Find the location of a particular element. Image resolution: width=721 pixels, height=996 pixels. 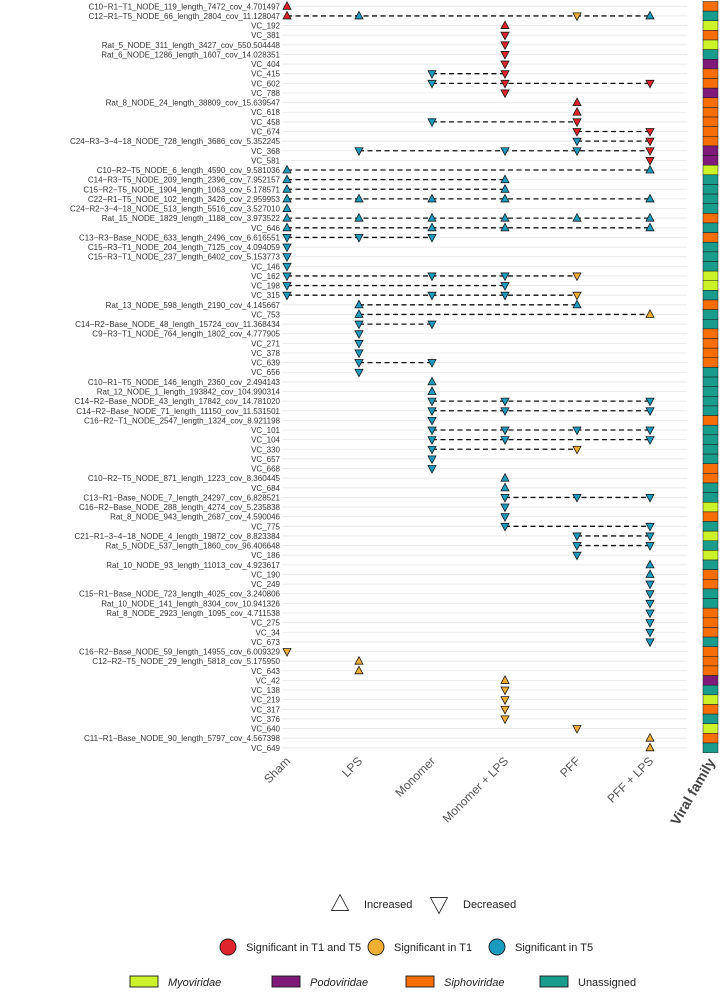

column-label: LPS is located at coordinates (352, 767).